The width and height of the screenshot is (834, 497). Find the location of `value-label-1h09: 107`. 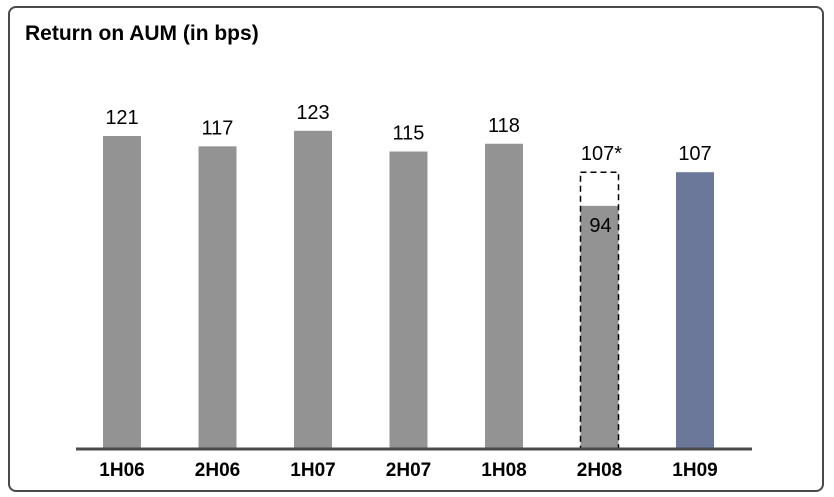

value-label-1h09: 107 is located at coordinates (694, 154).